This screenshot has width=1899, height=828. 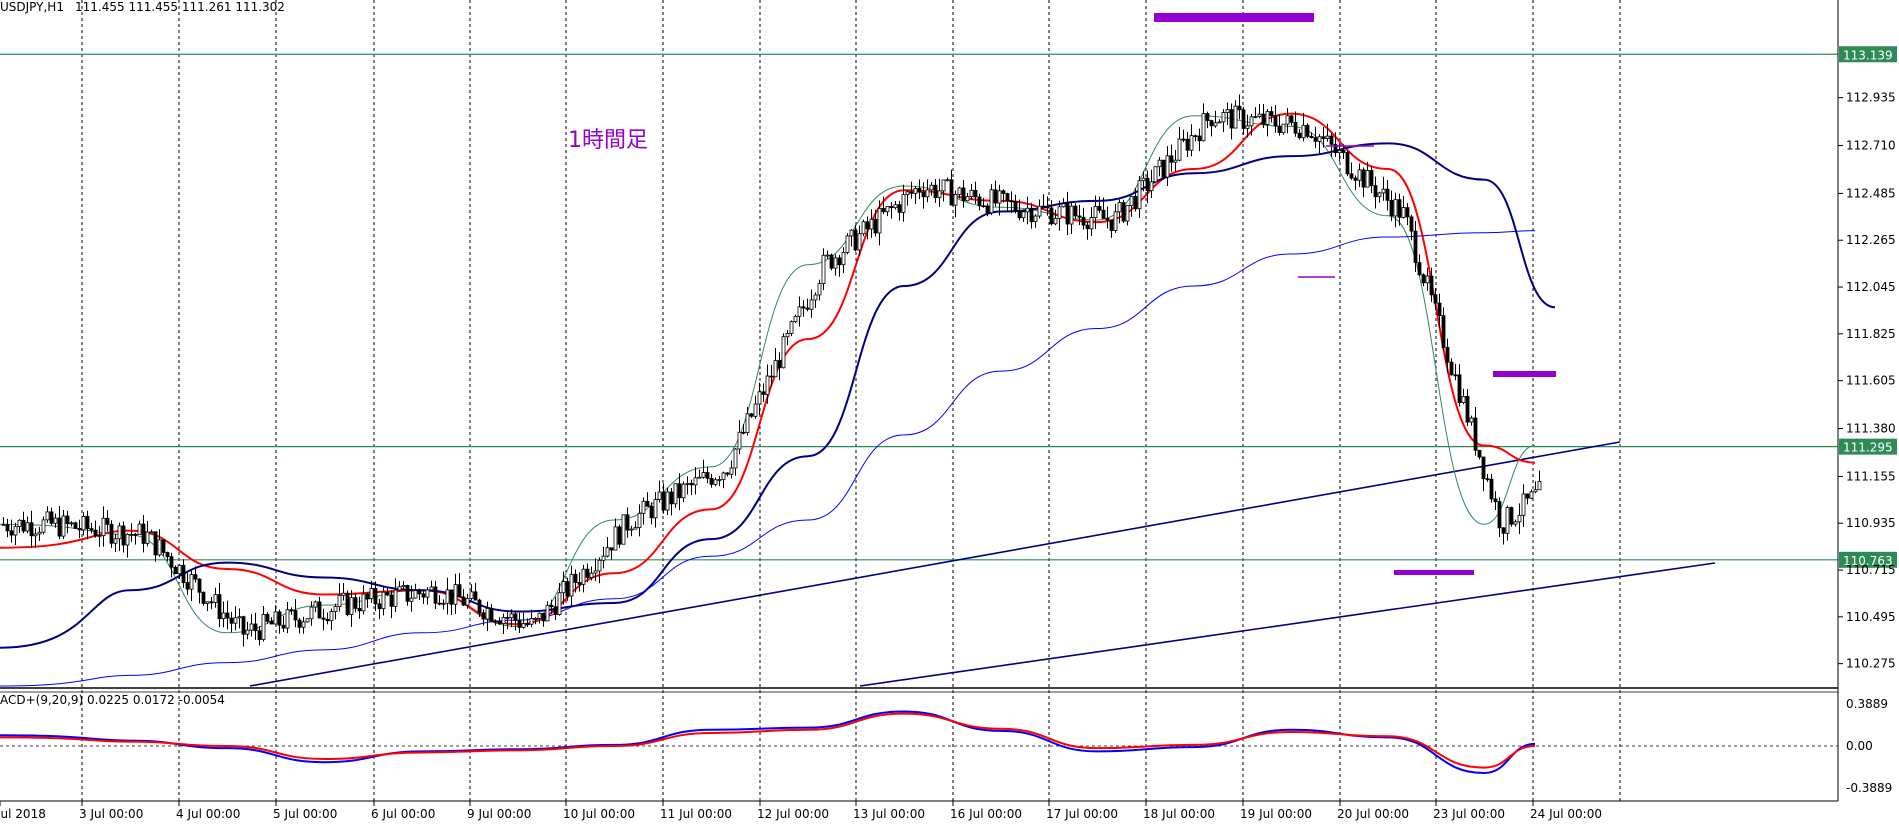 I want to click on macd-main-line, so click(x=768, y=742).